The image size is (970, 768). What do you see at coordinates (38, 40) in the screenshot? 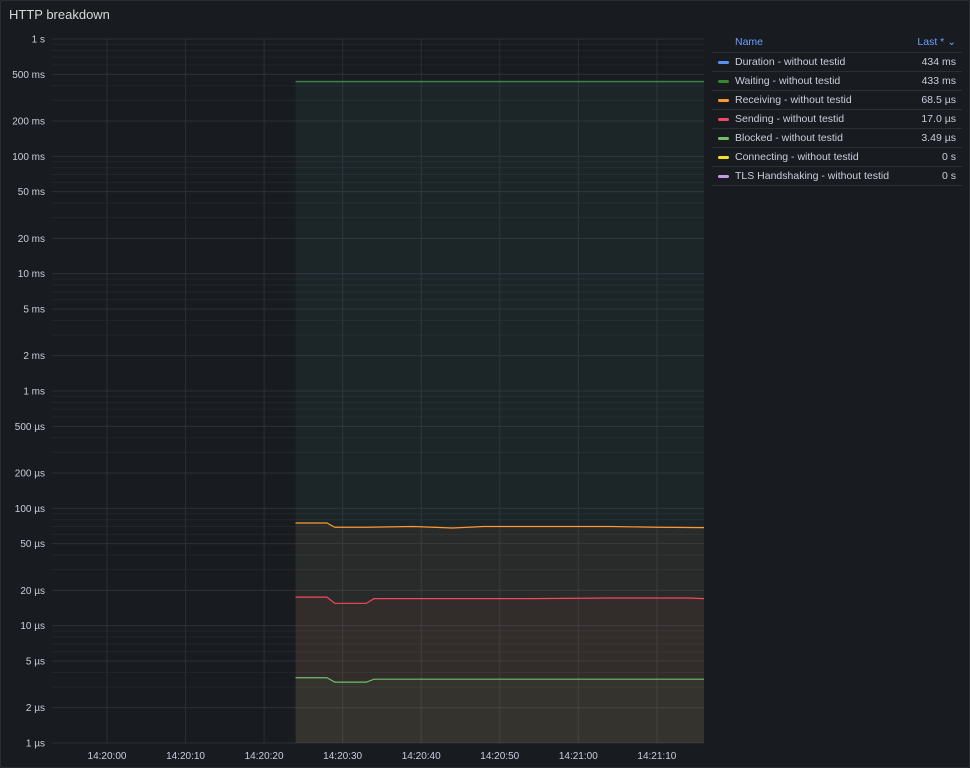
I see `y-tick-label: 1 s` at bounding box center [38, 40].